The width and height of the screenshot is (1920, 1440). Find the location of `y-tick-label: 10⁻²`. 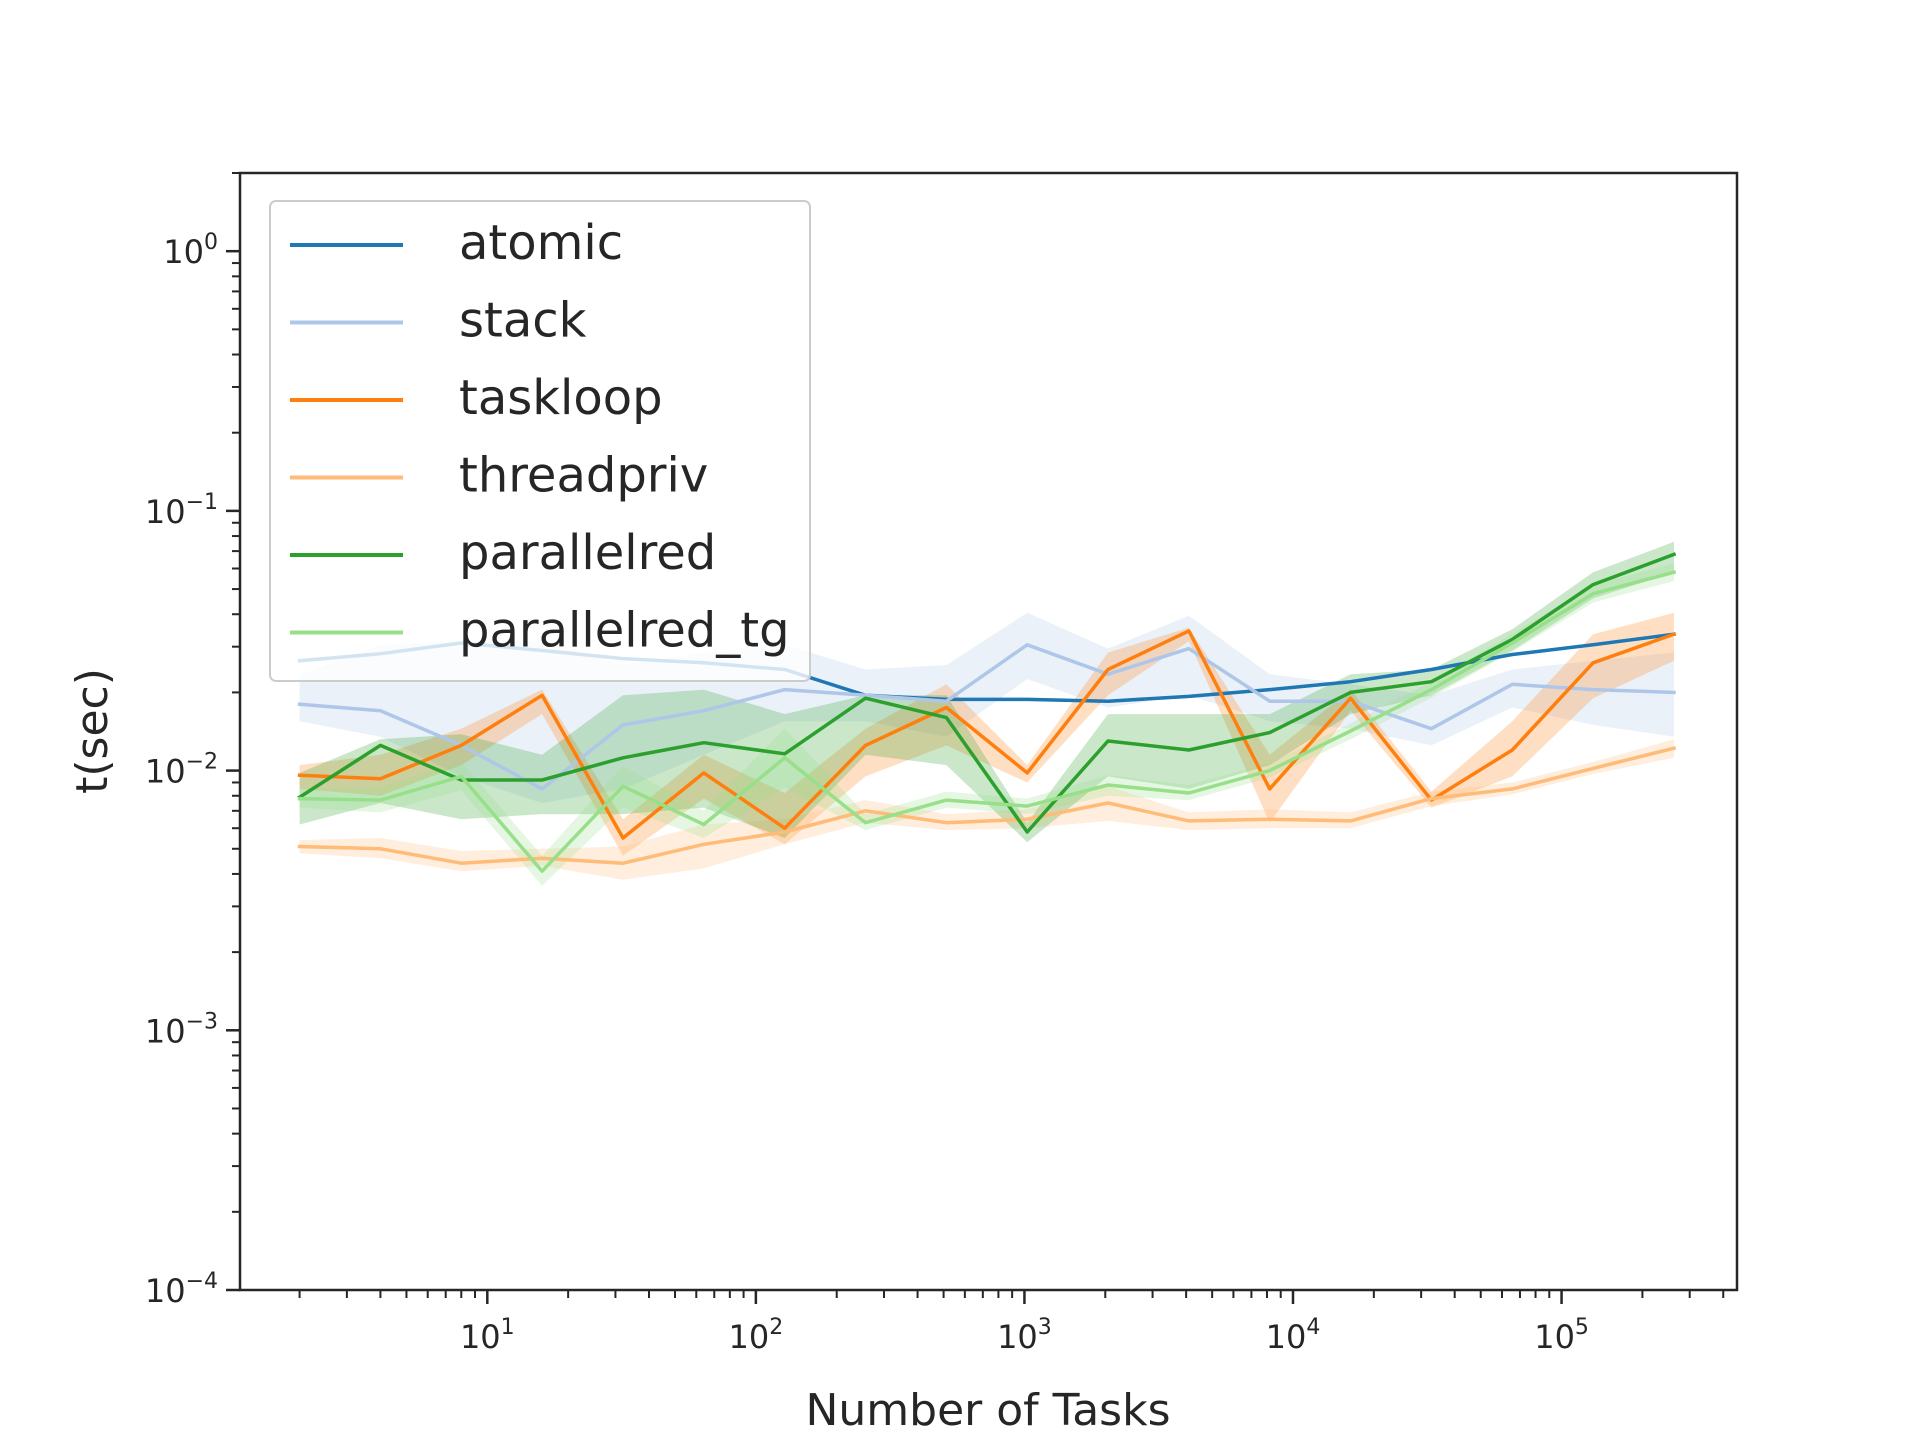

y-tick-label: 10⁻² is located at coordinates (181, 770).